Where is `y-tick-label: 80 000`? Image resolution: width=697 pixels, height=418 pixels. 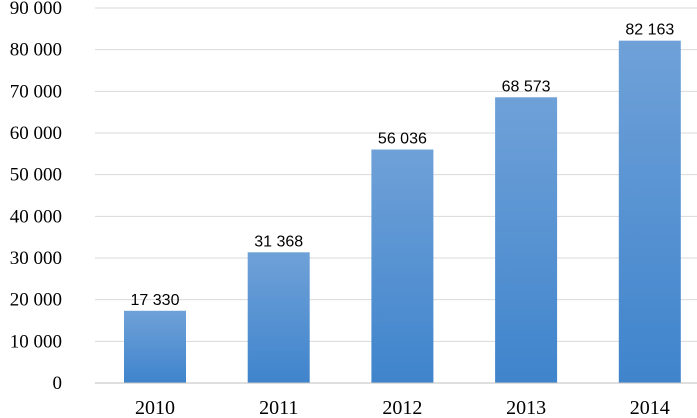
y-tick-label: 80 000 is located at coordinates (36, 50).